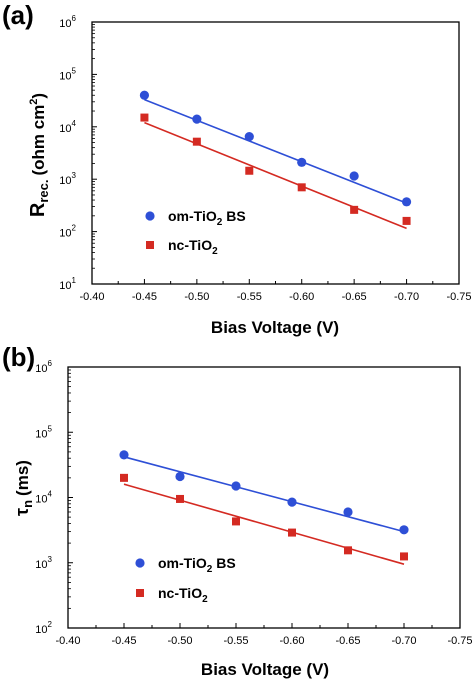  What do you see at coordinates (67, 641) in the screenshot?
I see `panel-b-x-tick-label: -0.40` at bounding box center [67, 641].